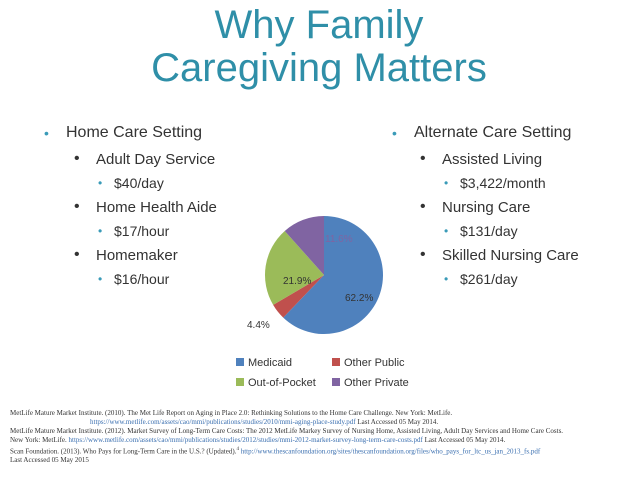 The width and height of the screenshot is (638, 479). I want to click on legend-label: Out-of-Pocket, so click(282, 383).